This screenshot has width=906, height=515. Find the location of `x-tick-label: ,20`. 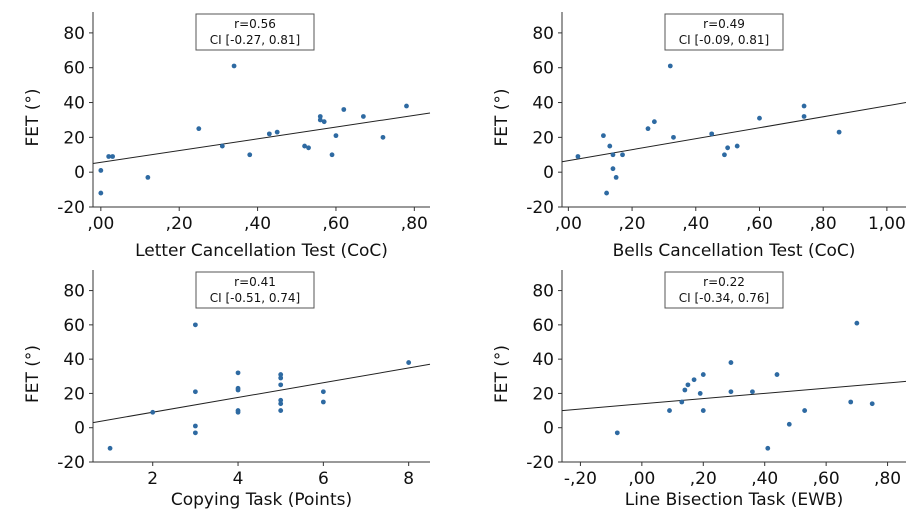

x-tick-label: ,20 is located at coordinates (632, 224).